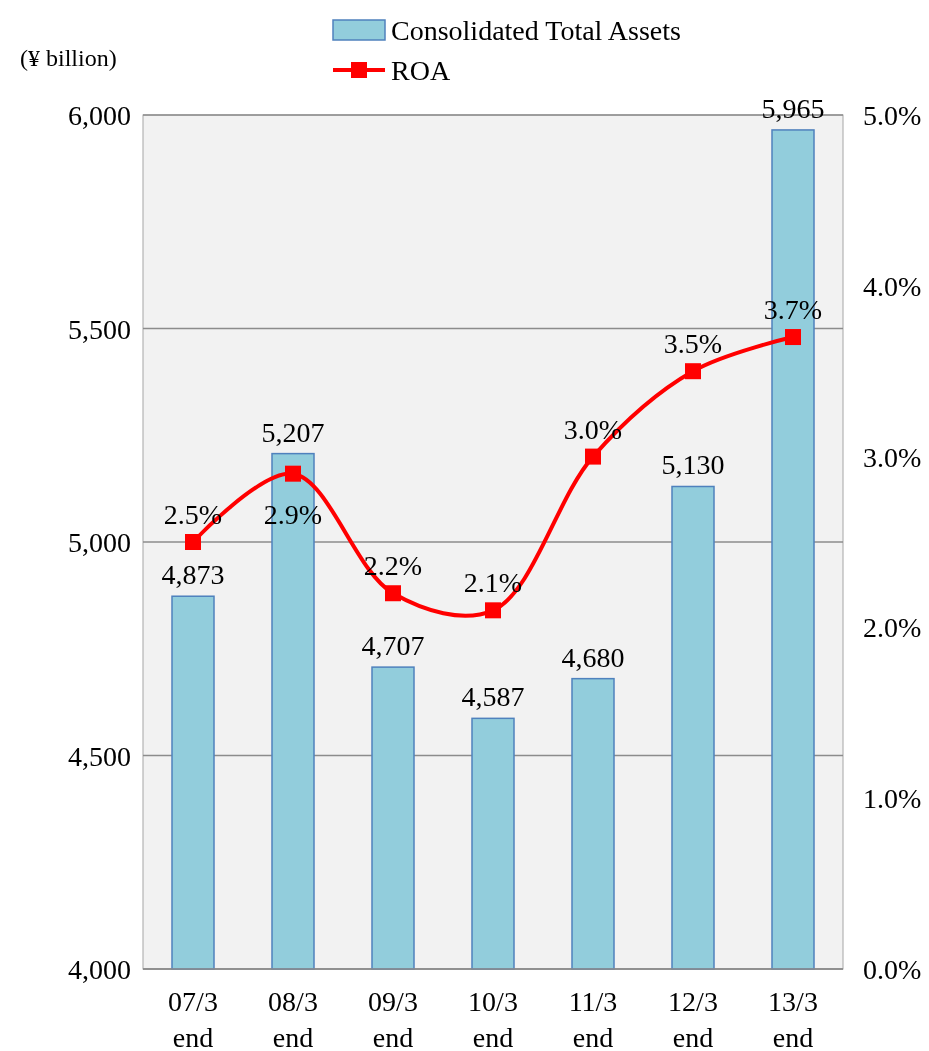  Describe the element at coordinates (68, 58) in the screenshot. I see `y-axis-title: (¥ billion)` at that location.